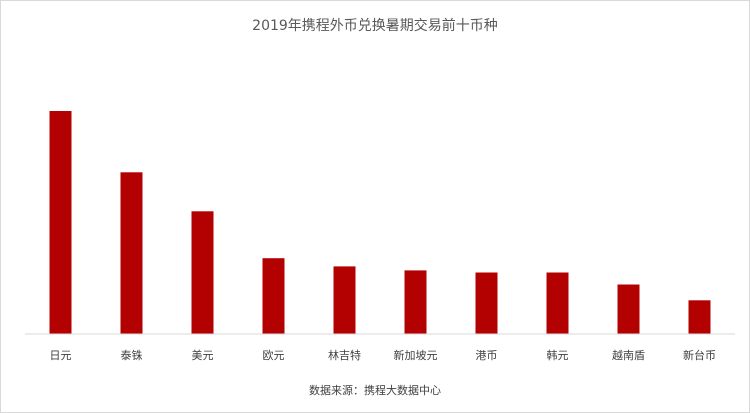 The height and width of the screenshot is (413, 750). What do you see at coordinates (203, 355) in the screenshot?
I see `x-tick-label: 美元` at bounding box center [203, 355].